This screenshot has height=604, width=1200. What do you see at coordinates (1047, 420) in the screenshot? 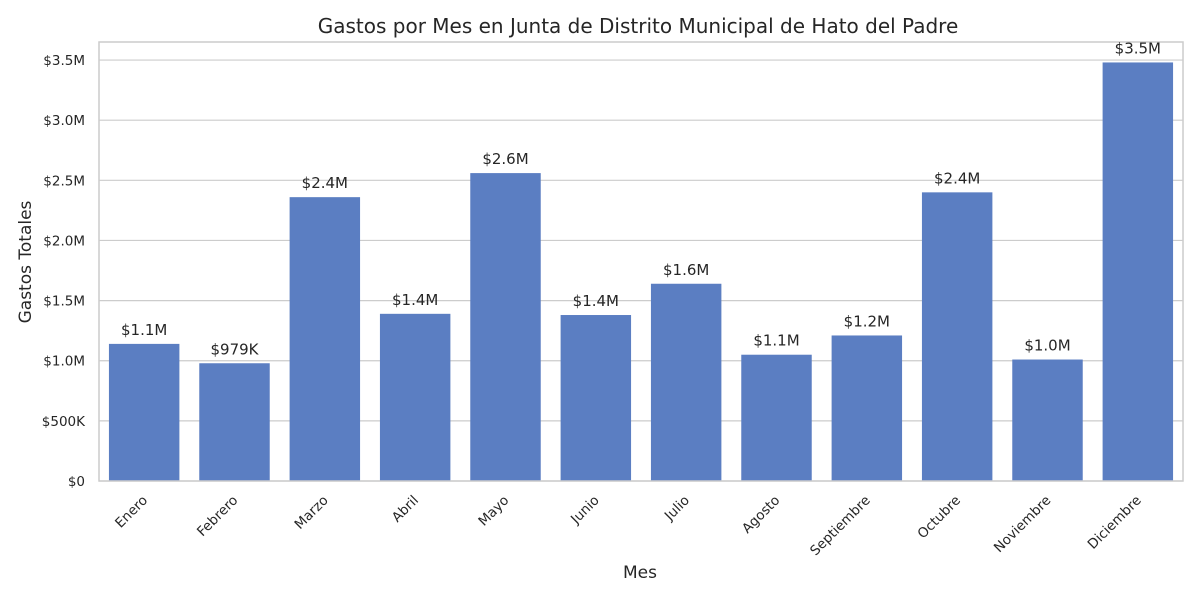
I see `bar-noviembre` at bounding box center [1047, 420].